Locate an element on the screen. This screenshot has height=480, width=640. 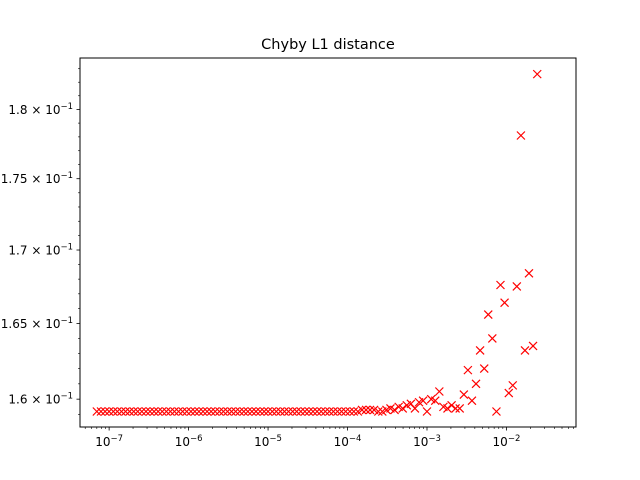
y-tick-label-2: 1.7 × 10−1 is located at coordinates (40, 250).